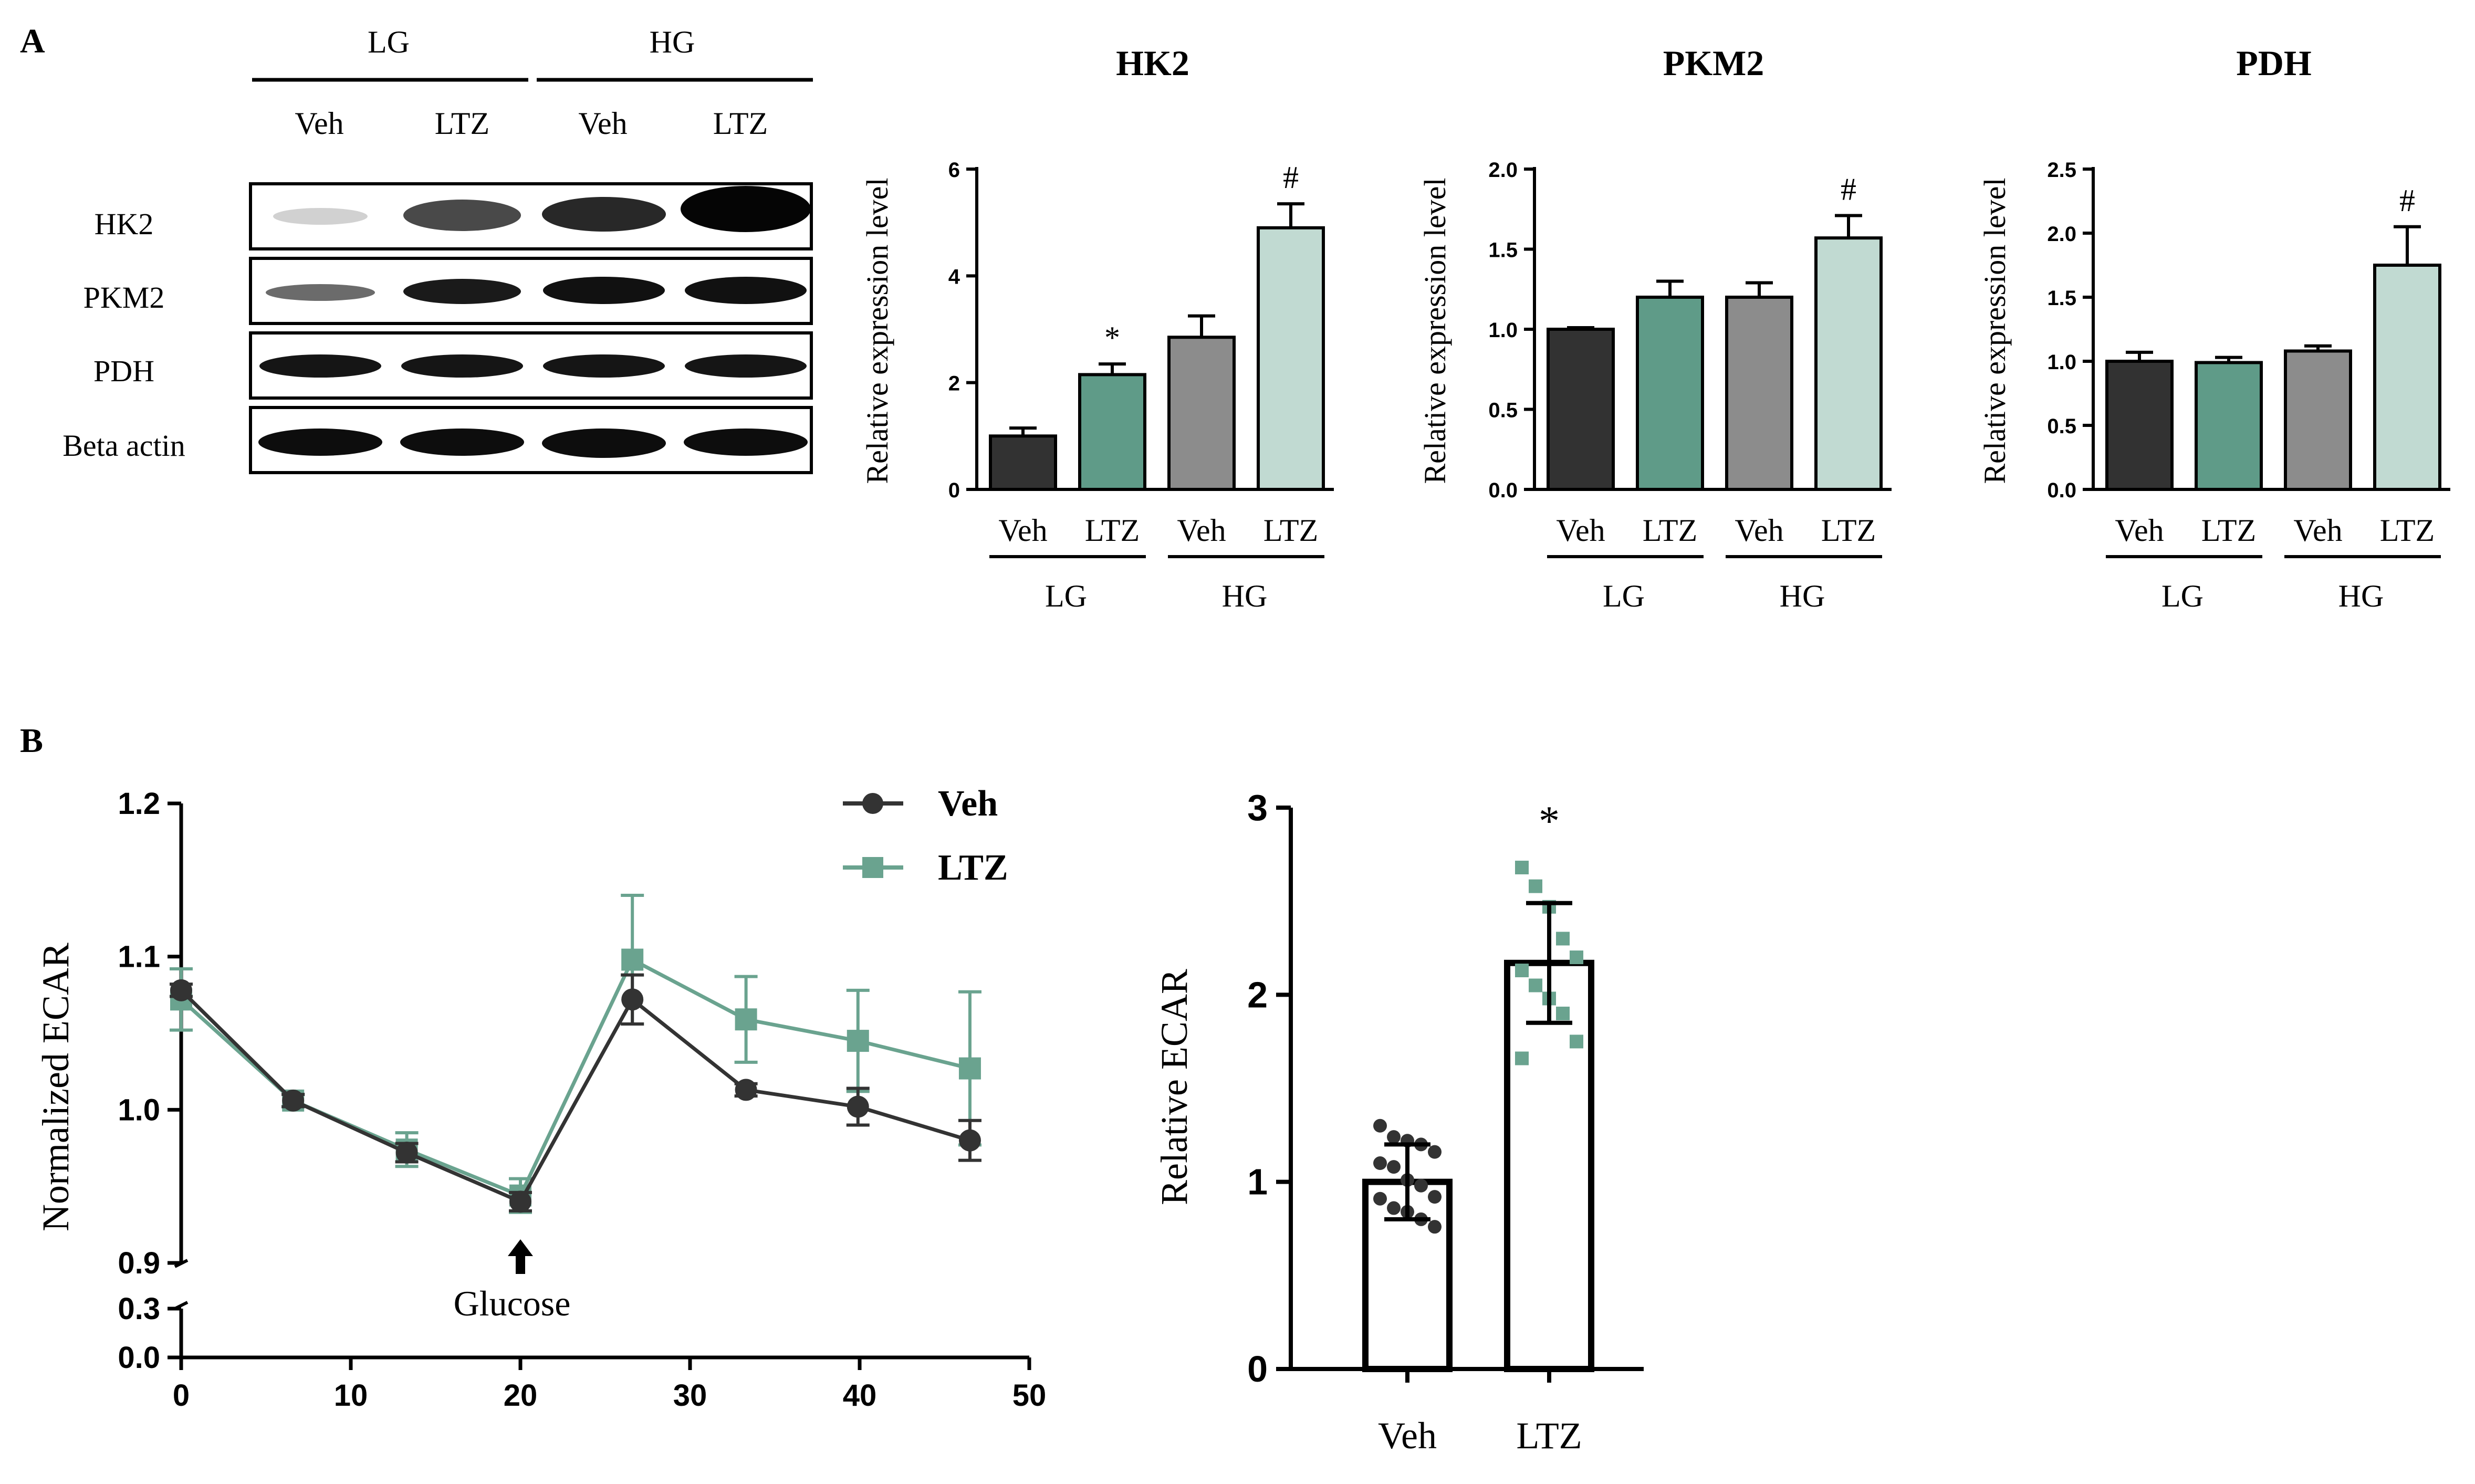  Describe the element at coordinates (1257, 1182) in the screenshot. I see `y-tick-label: 1` at that location.